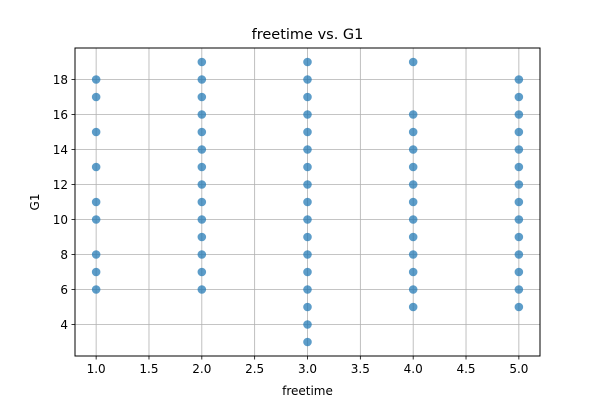 The image size is (600, 400). I want to click on x-tick-label: 3.5, so click(360, 369).